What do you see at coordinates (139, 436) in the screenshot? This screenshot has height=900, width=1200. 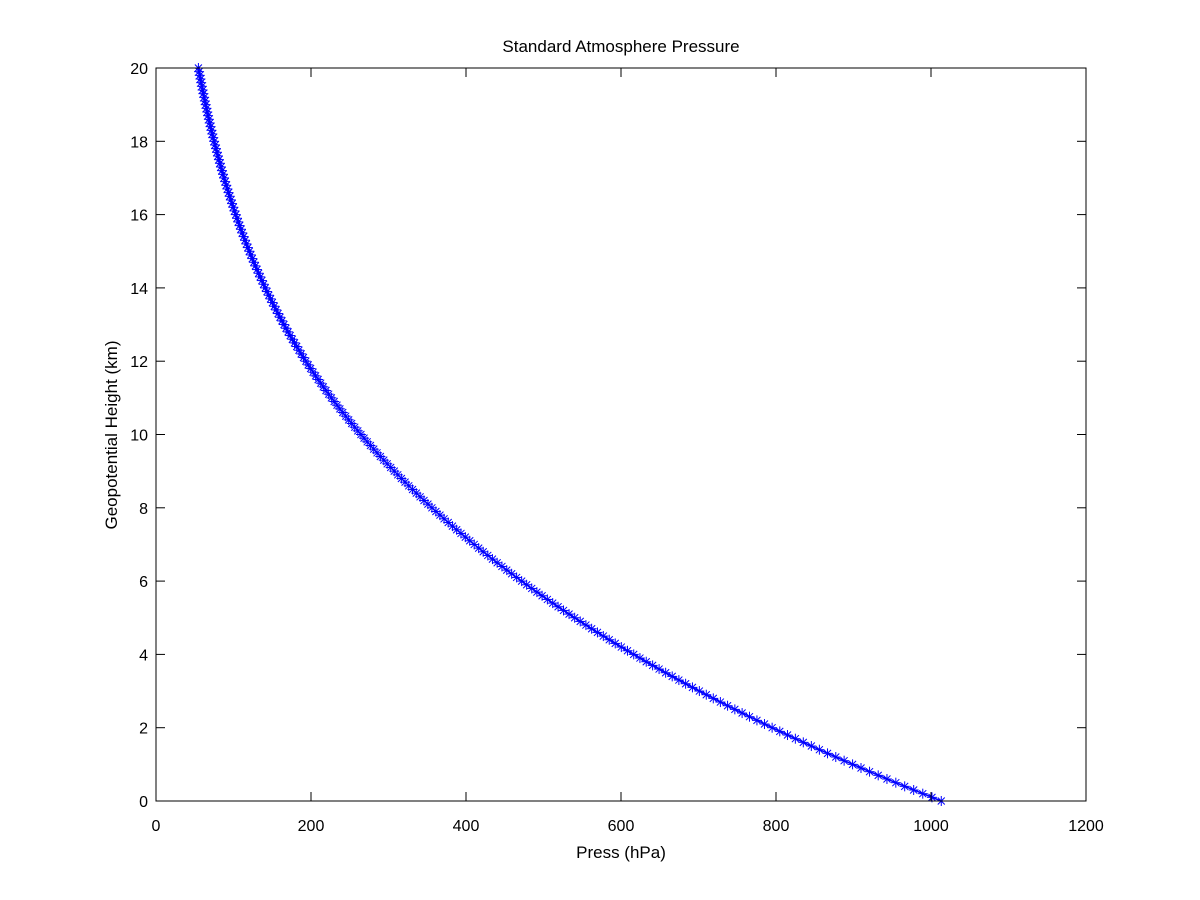 I see `y-tick-label: 10` at bounding box center [139, 436].